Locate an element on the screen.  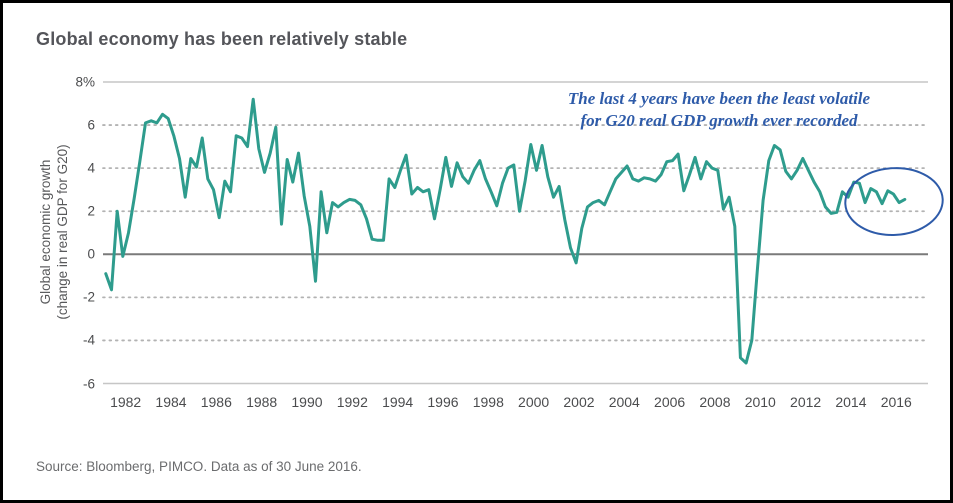
x-tick-label: 2004 is located at coordinates (624, 401).